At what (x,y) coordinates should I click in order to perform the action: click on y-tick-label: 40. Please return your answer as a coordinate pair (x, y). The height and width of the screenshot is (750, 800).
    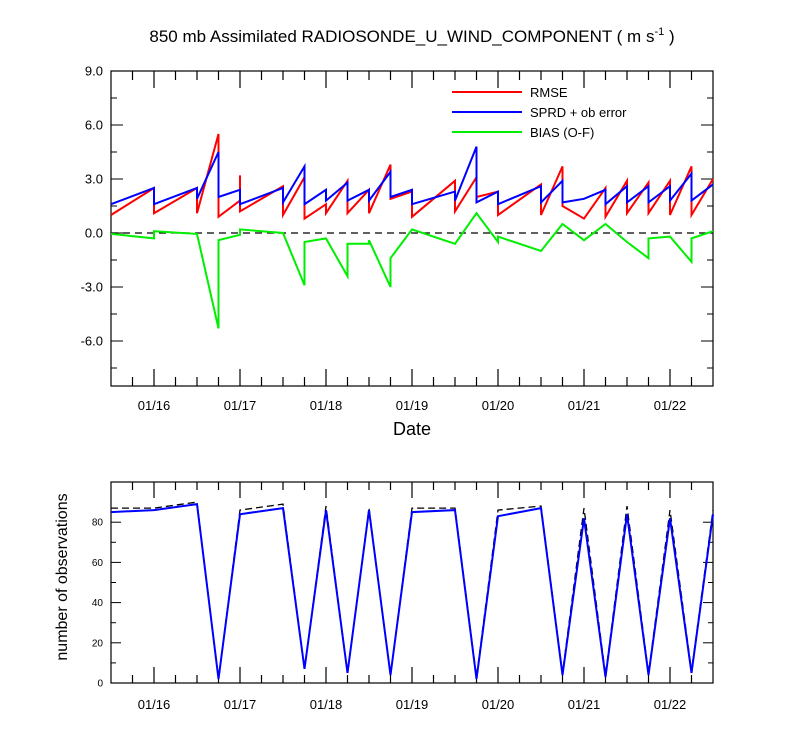
    Looking at the image, I should click on (98, 603).